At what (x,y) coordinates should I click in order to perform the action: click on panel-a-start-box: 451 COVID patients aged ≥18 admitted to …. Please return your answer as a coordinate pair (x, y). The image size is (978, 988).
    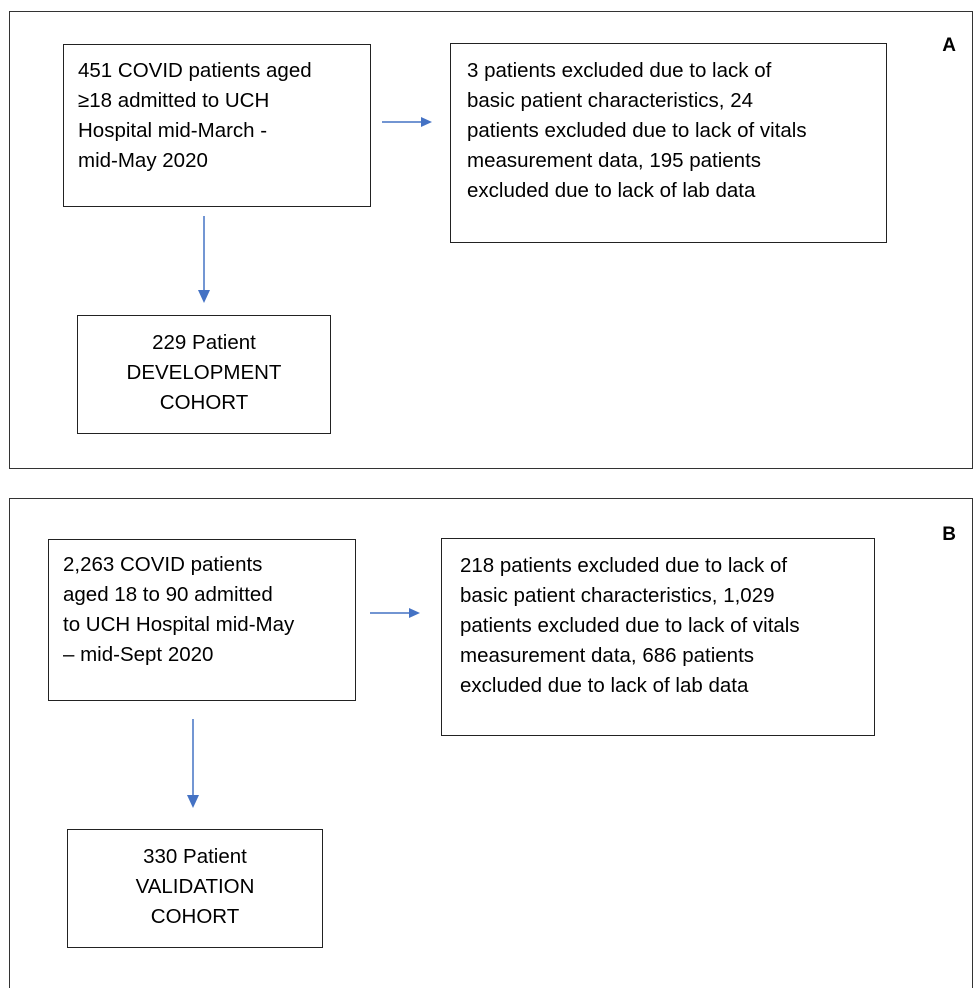
    Looking at the image, I should click on (217, 125).